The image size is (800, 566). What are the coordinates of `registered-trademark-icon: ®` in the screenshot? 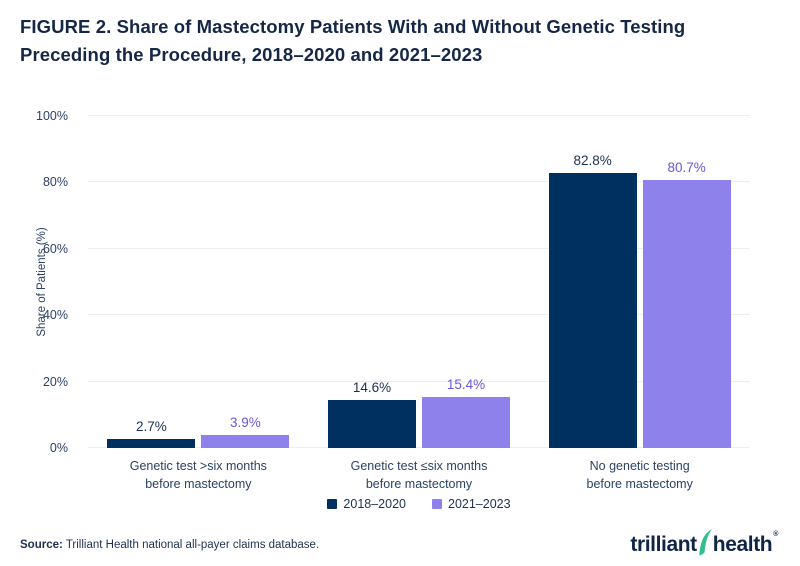 It's located at (775, 534).